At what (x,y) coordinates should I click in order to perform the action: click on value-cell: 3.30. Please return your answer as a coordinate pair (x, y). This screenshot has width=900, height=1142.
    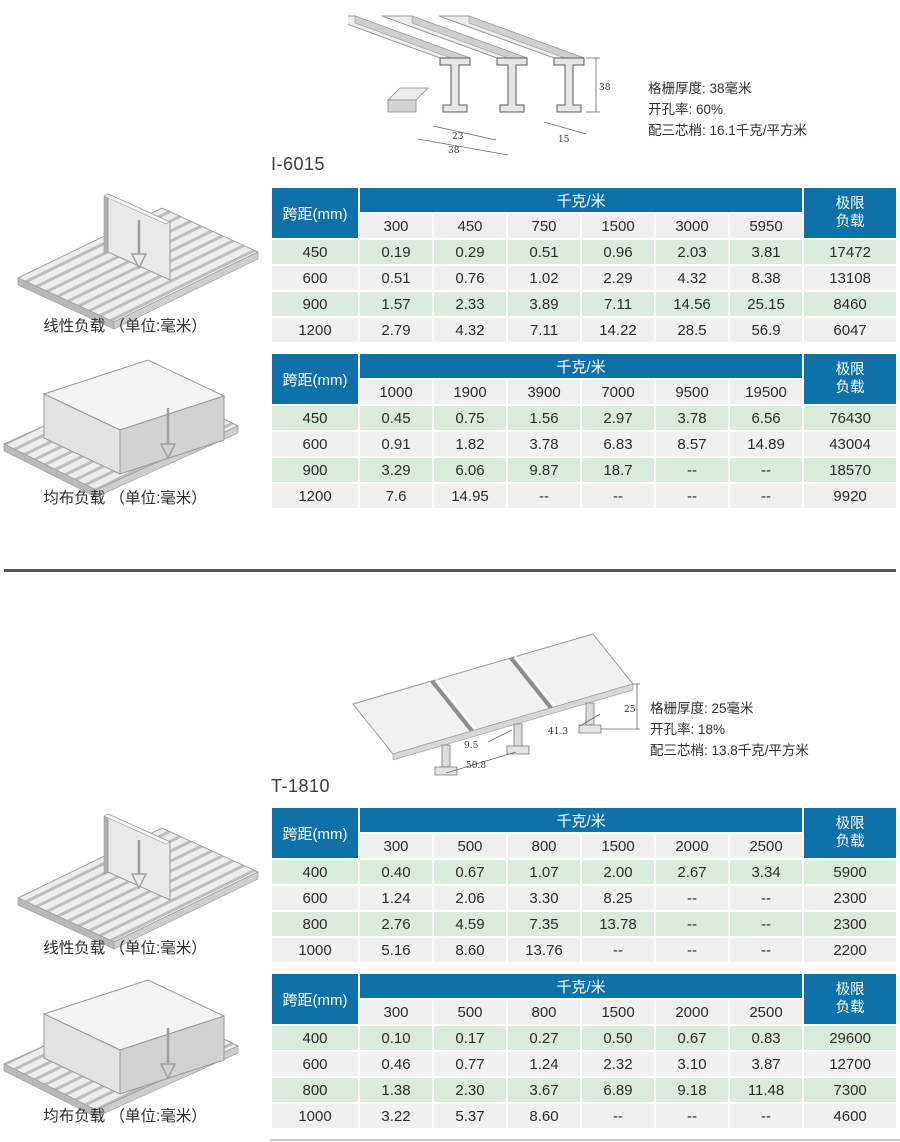
    Looking at the image, I should click on (544, 898).